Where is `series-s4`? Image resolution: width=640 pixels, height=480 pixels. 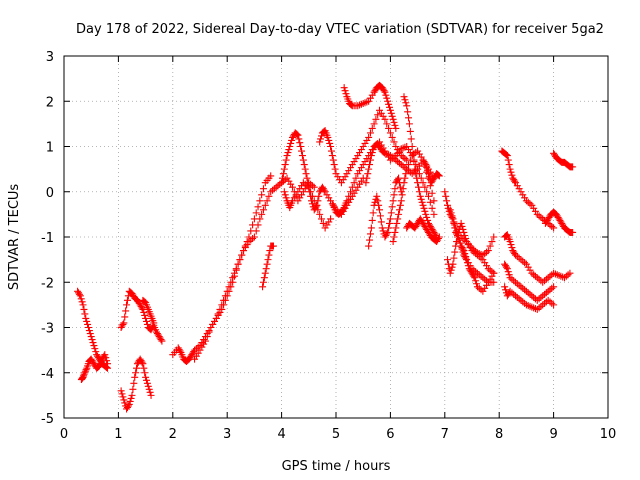 series-s4 is located at coordinates (148, 311).